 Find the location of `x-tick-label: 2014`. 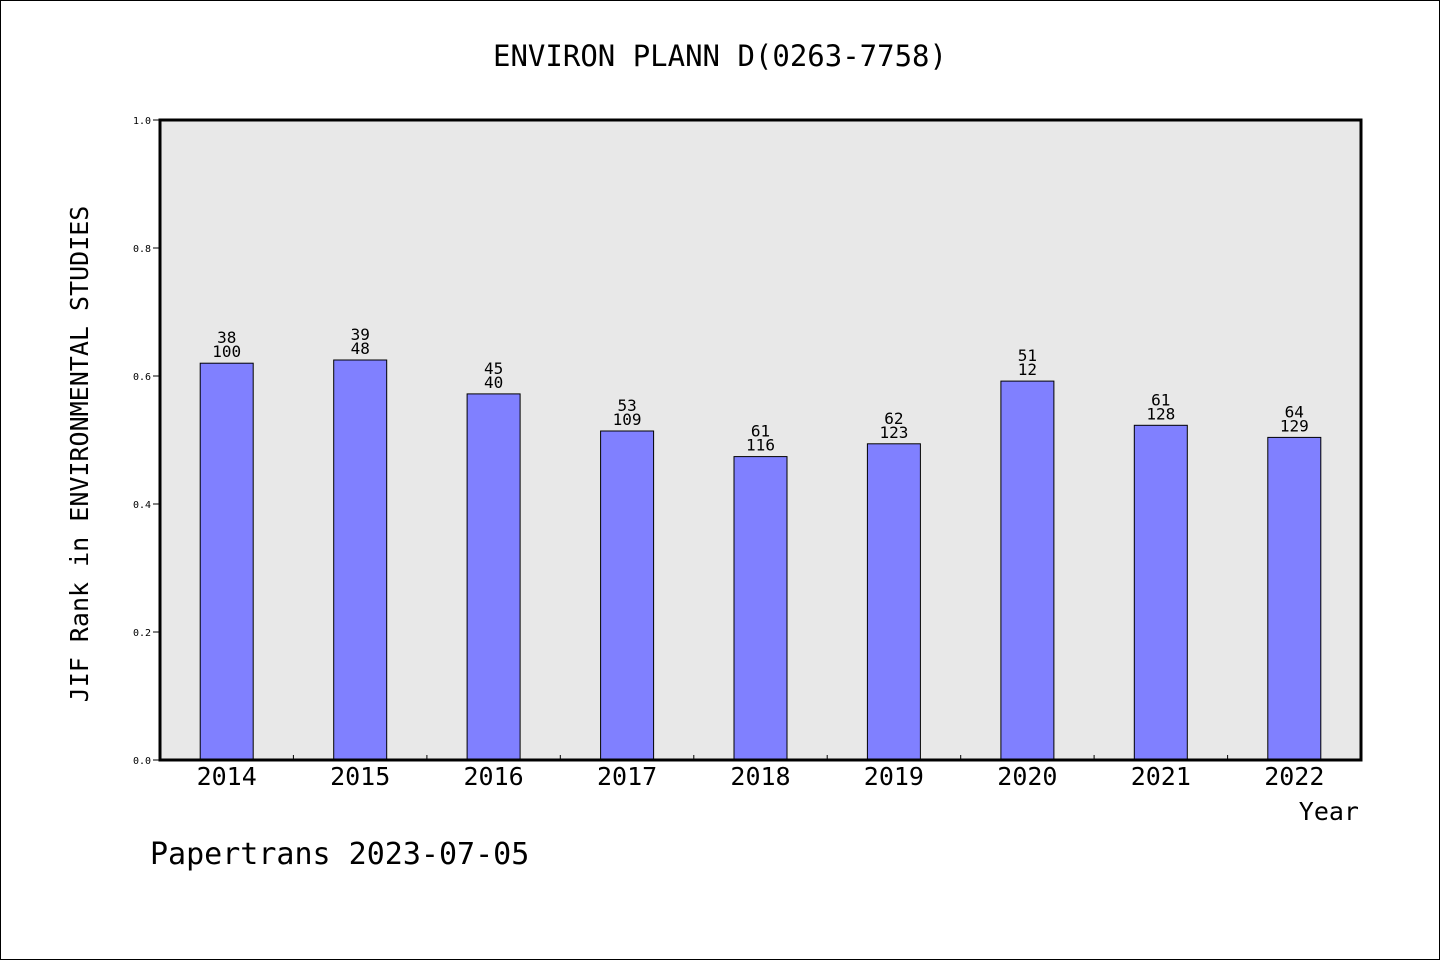

x-tick-label: 2014 is located at coordinates (227, 776).